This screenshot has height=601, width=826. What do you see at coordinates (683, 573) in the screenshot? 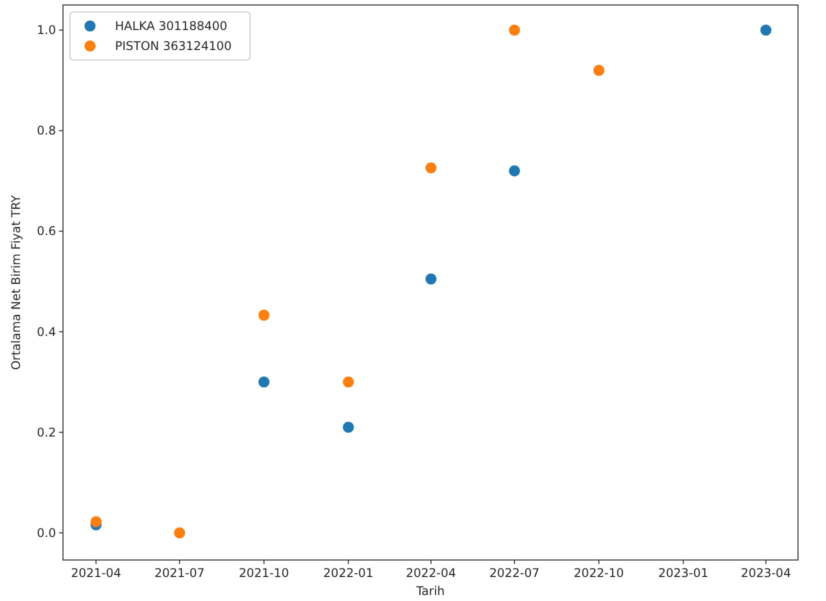
I see `x-tick-label: 2023-01` at bounding box center [683, 573].